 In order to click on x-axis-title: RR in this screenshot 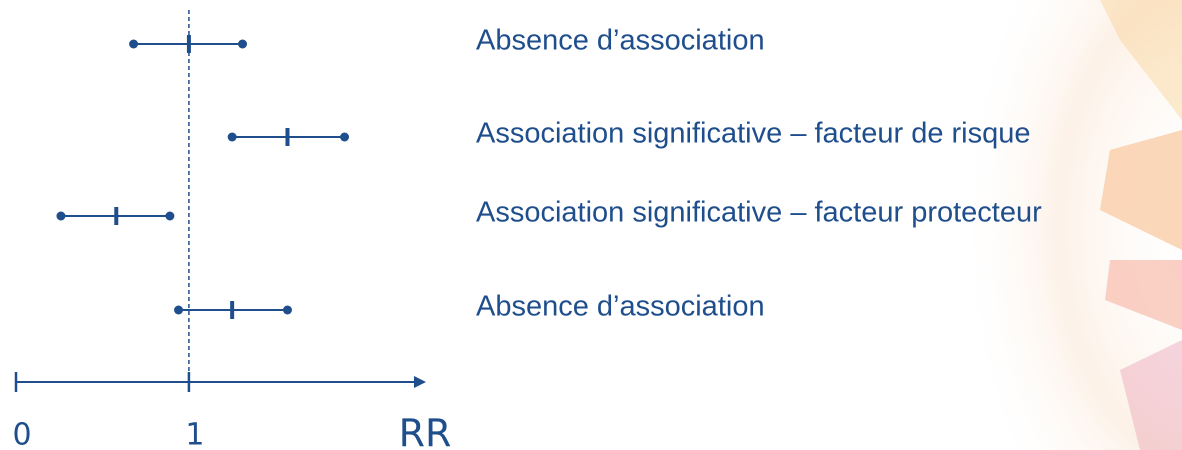, I will do `click(425, 431)`.